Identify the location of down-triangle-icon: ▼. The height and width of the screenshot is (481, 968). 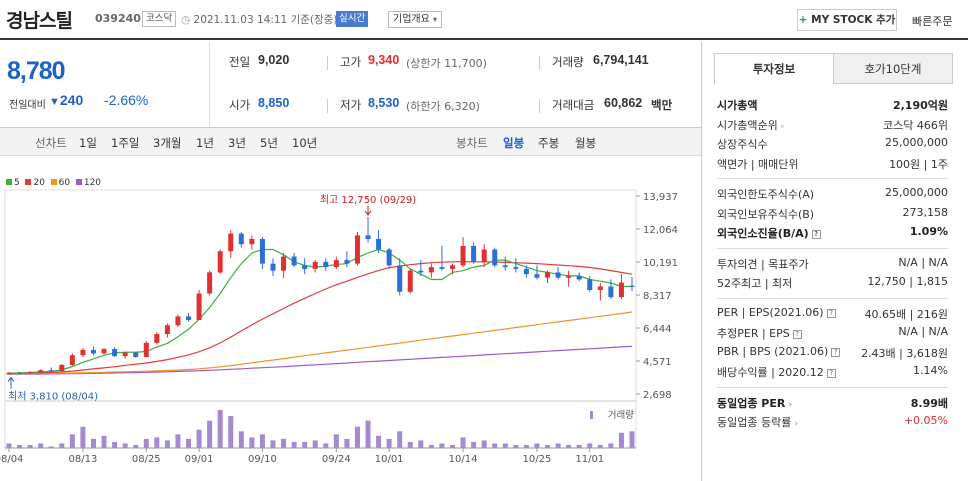
(54, 102).